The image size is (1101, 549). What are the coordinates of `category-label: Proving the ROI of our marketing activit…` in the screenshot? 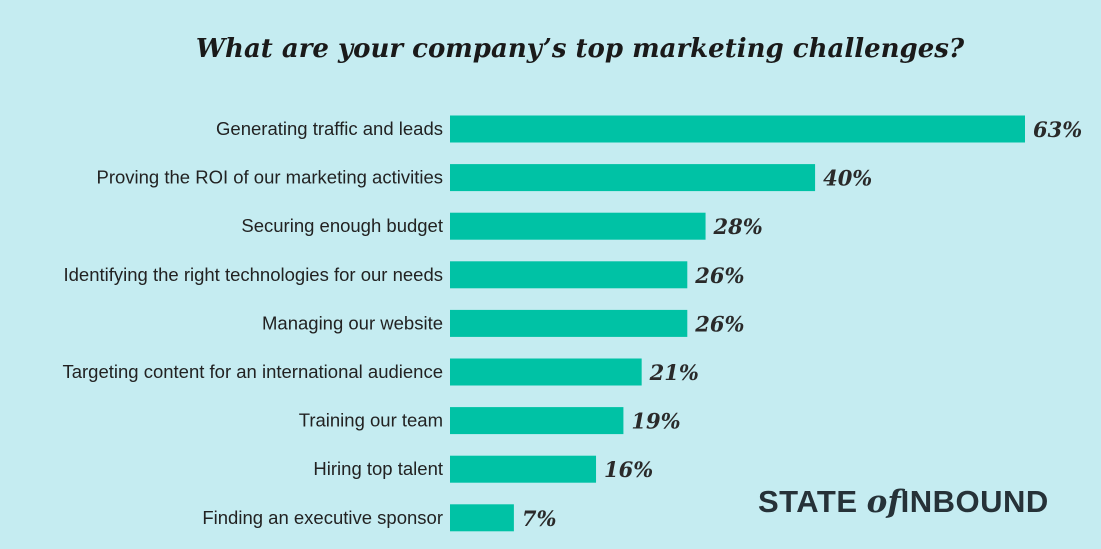 It's located at (269, 177).